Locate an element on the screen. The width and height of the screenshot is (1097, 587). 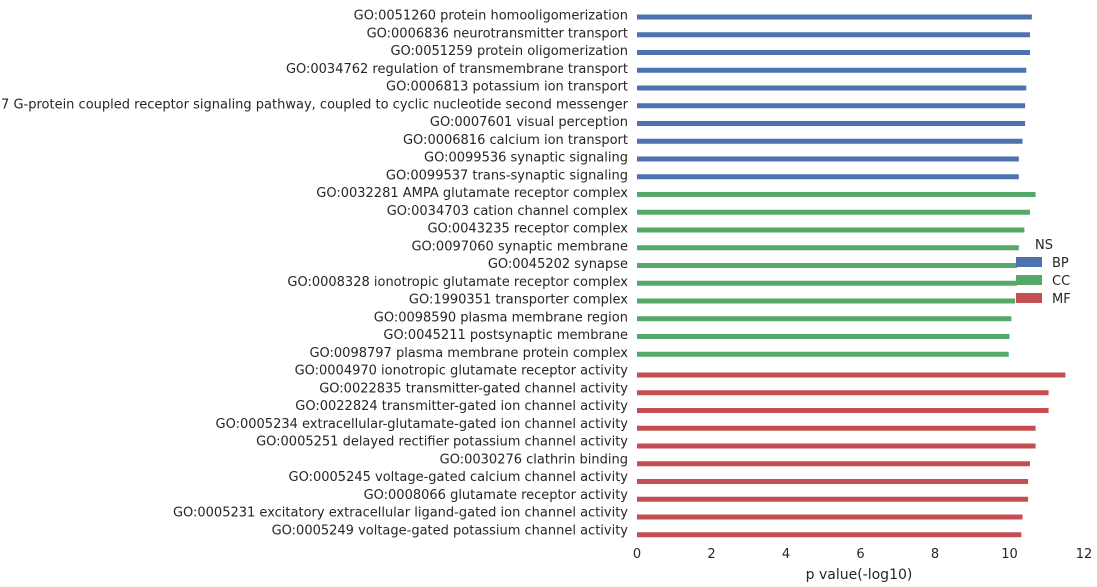
category-label: GO:0008066 glutamate receptor activity is located at coordinates (496, 495).